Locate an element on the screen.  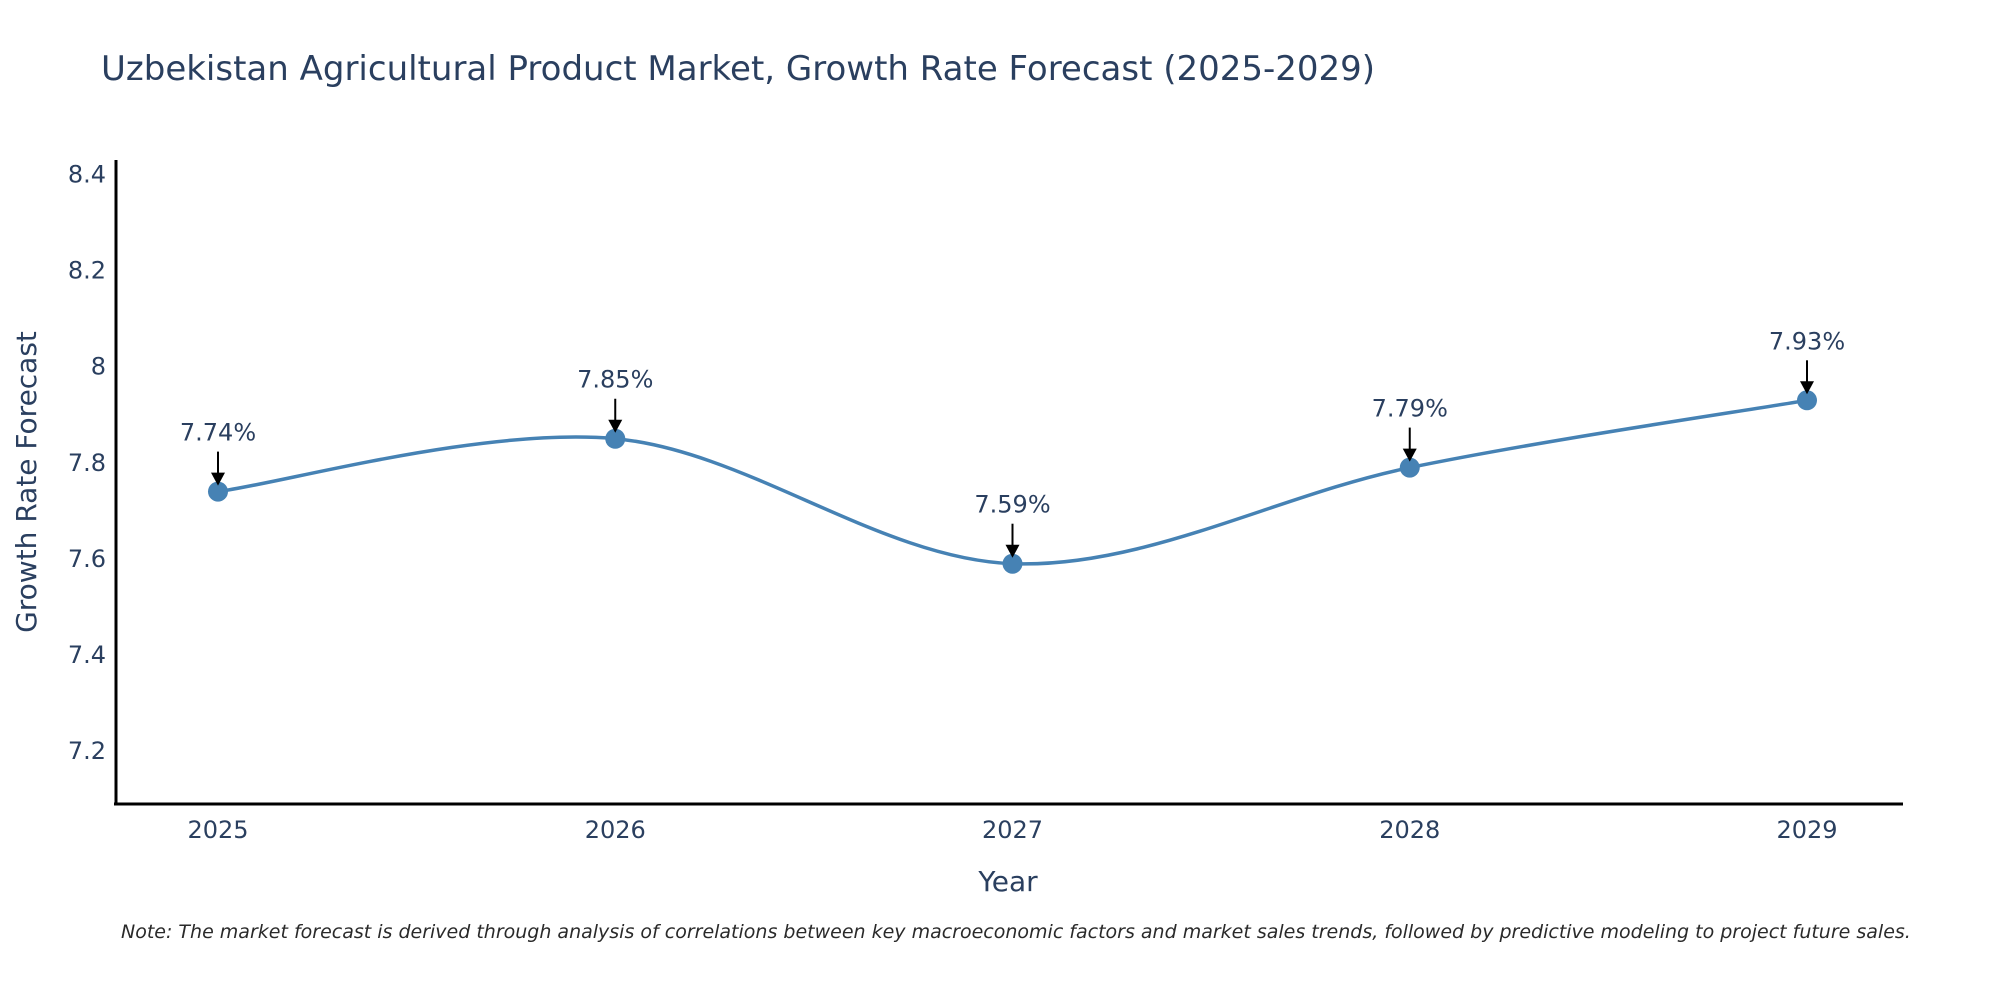
y-axis-ticks: 7.2 7.4 7.6 7.8 8 8.2 8.4 is located at coordinates (87, 462).